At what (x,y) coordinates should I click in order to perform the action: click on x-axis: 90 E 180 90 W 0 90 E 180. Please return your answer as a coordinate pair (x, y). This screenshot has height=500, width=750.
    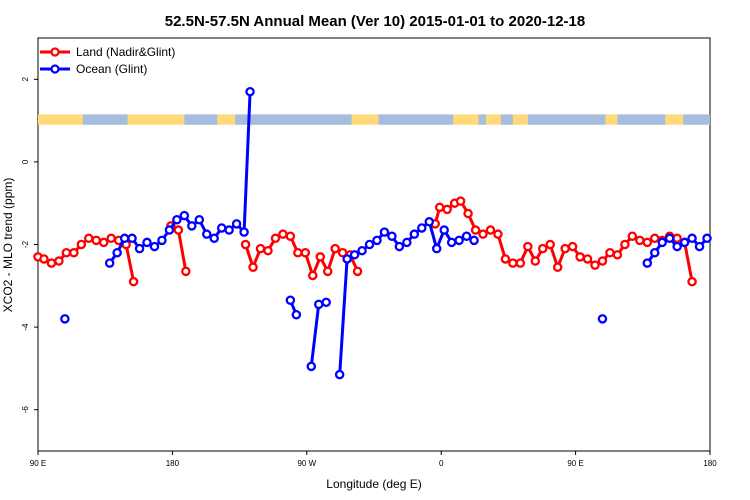
    Looking at the image, I should click on (373, 459).